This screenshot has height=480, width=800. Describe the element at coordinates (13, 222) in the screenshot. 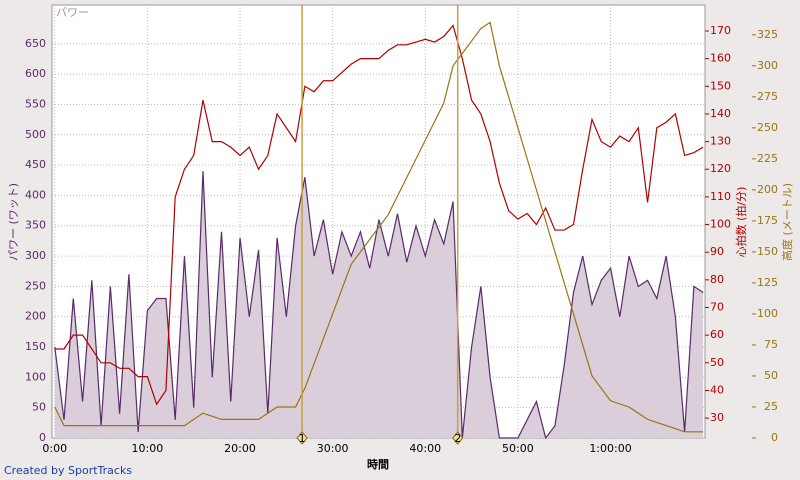

I see `y-axis-title: パワー (ワット)` at that location.